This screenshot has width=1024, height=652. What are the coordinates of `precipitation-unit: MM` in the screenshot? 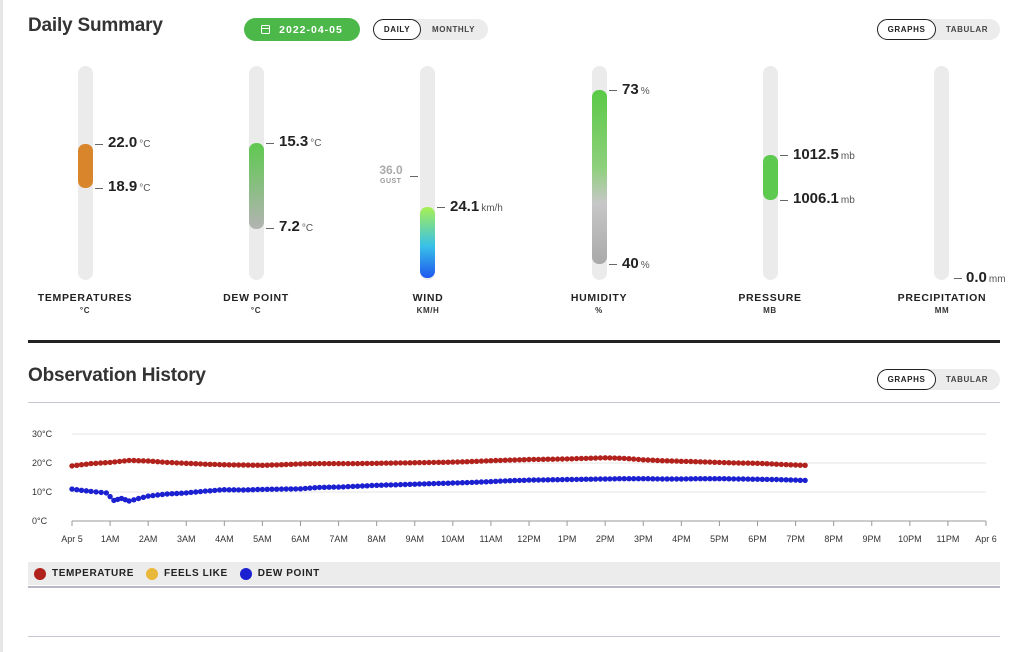 It's located at (942, 310).